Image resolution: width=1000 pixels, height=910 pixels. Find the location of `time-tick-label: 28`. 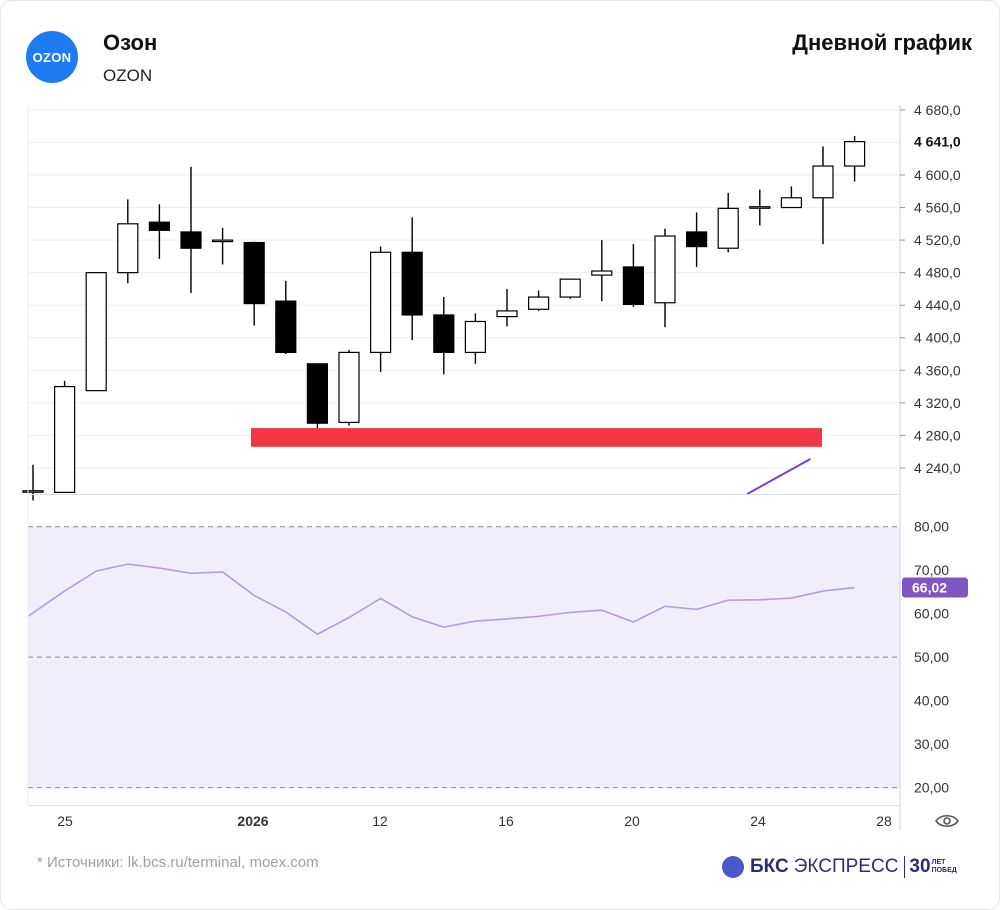

time-tick-label: 28 is located at coordinates (884, 821).